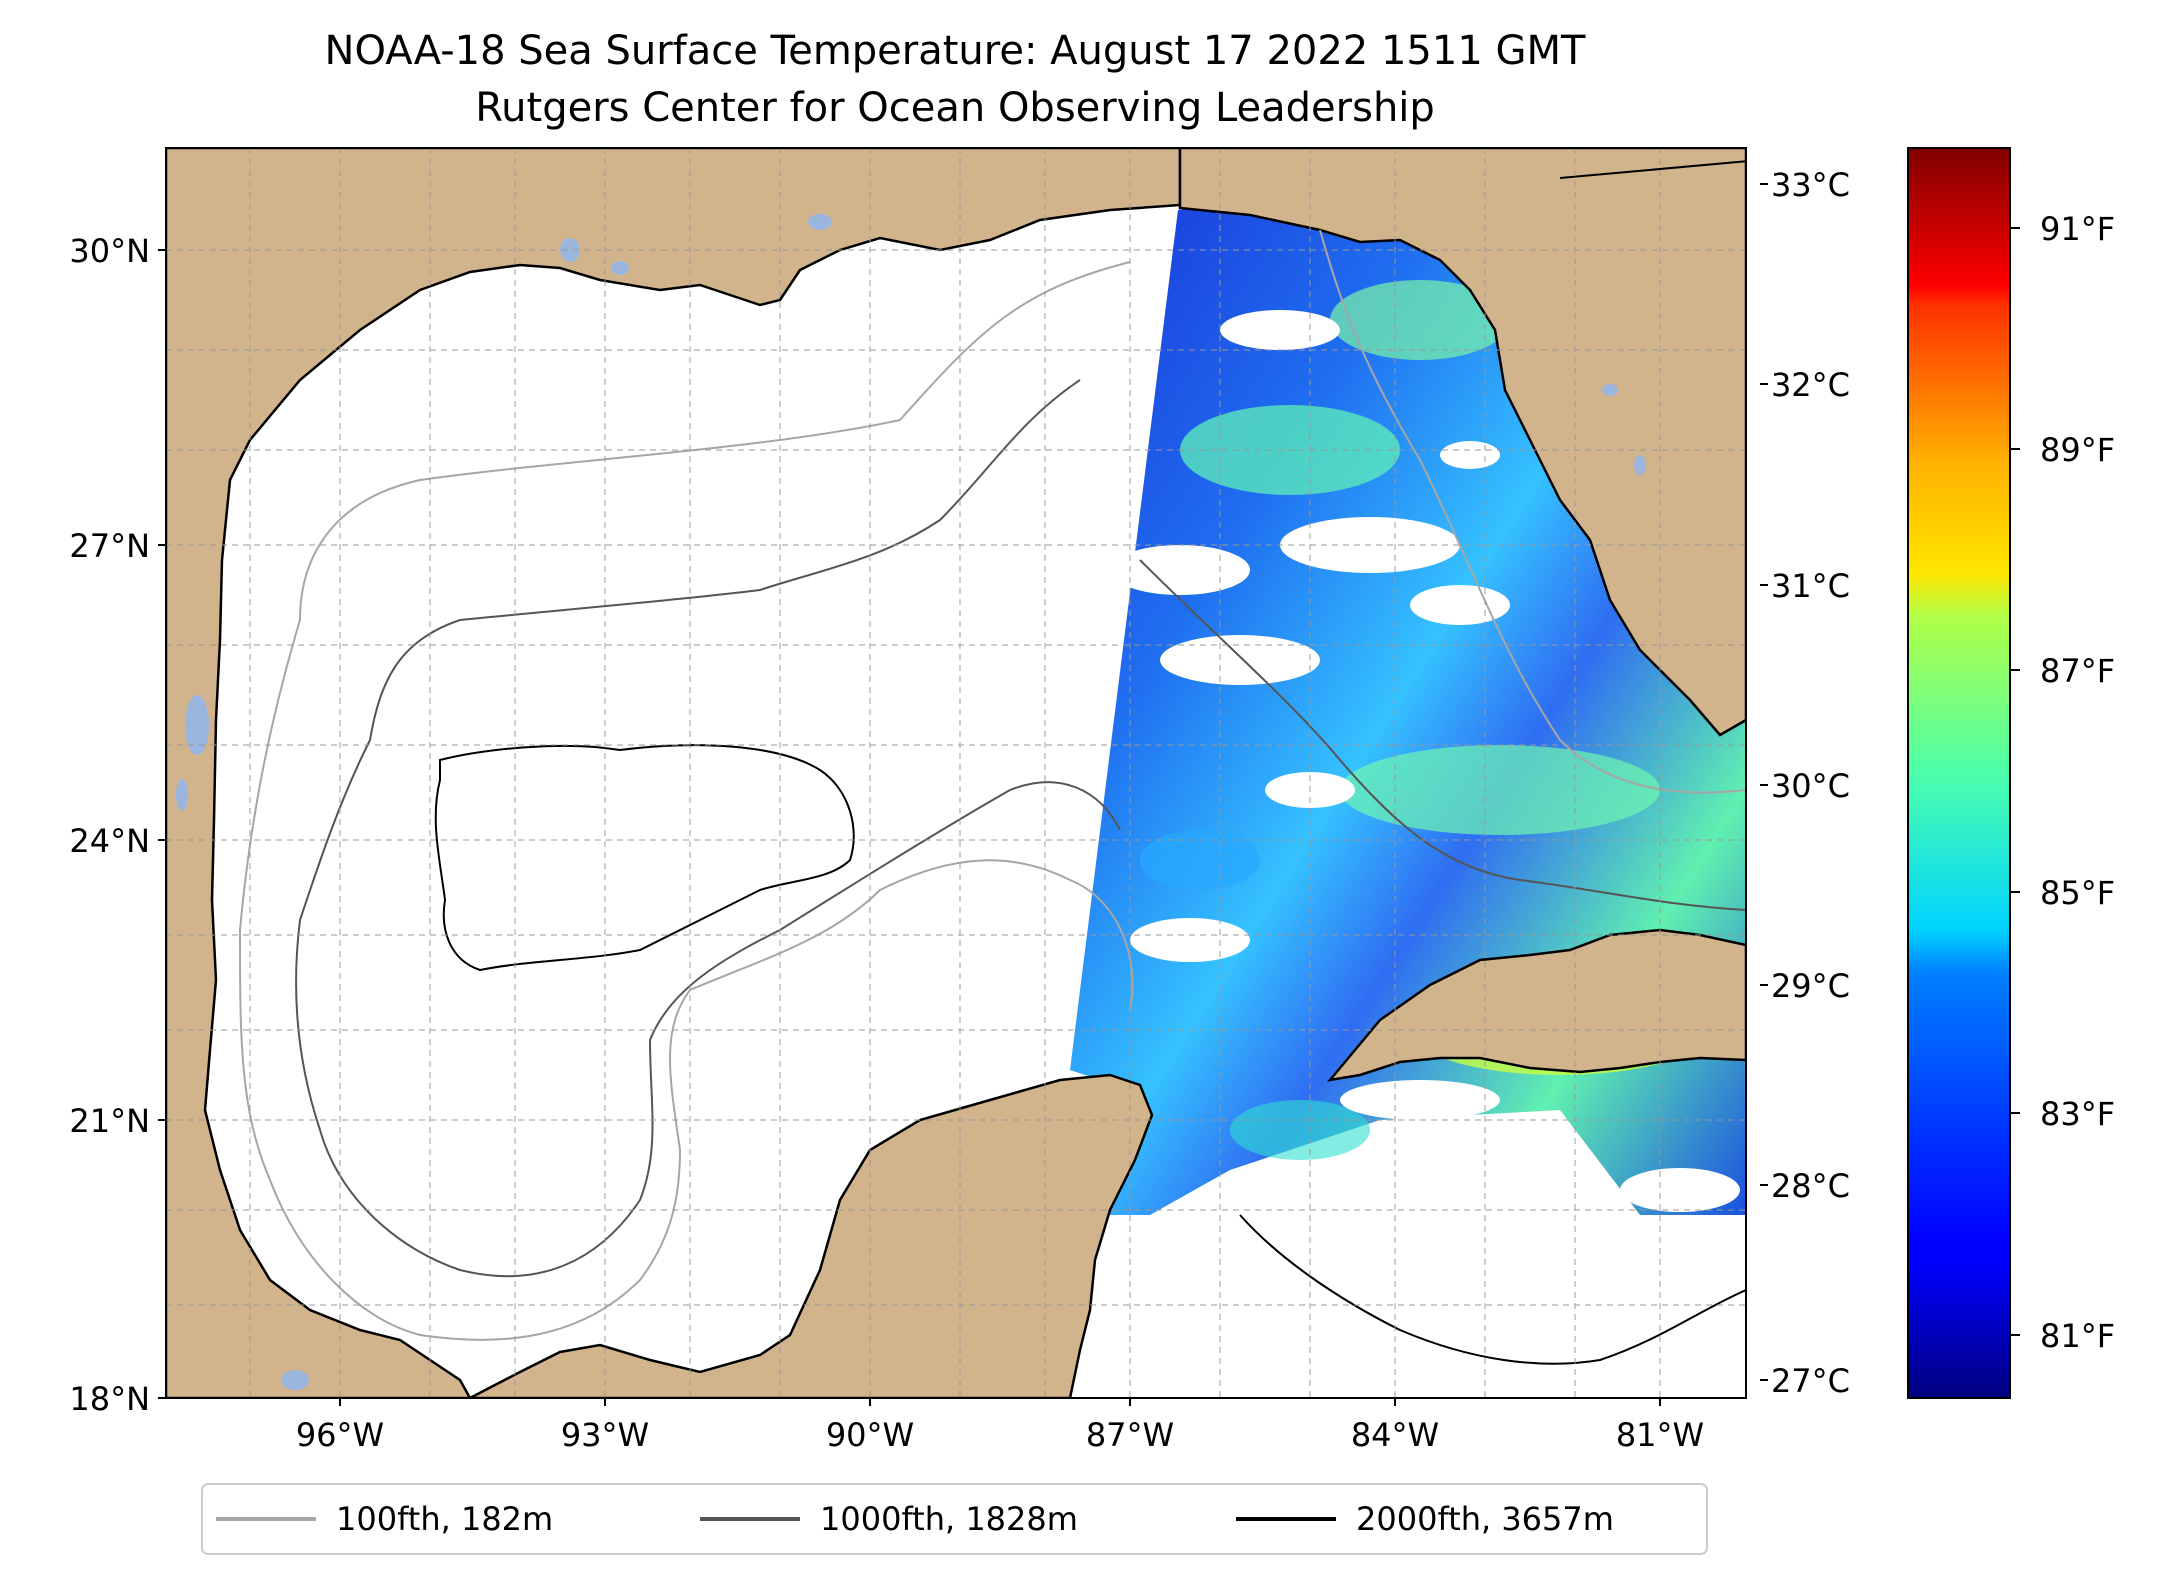 The height and width of the screenshot is (1582, 2160). What do you see at coordinates (1764, 782) in the screenshot?
I see `colorbar-celsius-ticks` at bounding box center [1764, 782].